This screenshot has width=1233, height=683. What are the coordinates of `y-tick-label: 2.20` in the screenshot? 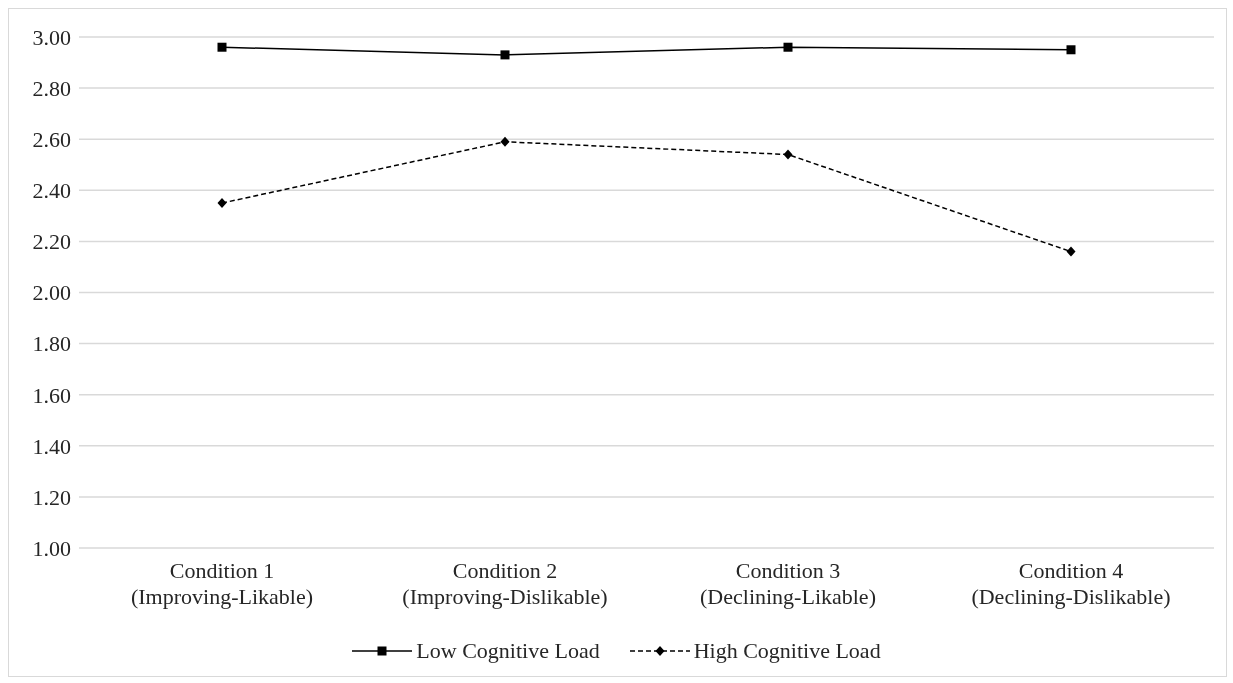 It's located at (51, 242).